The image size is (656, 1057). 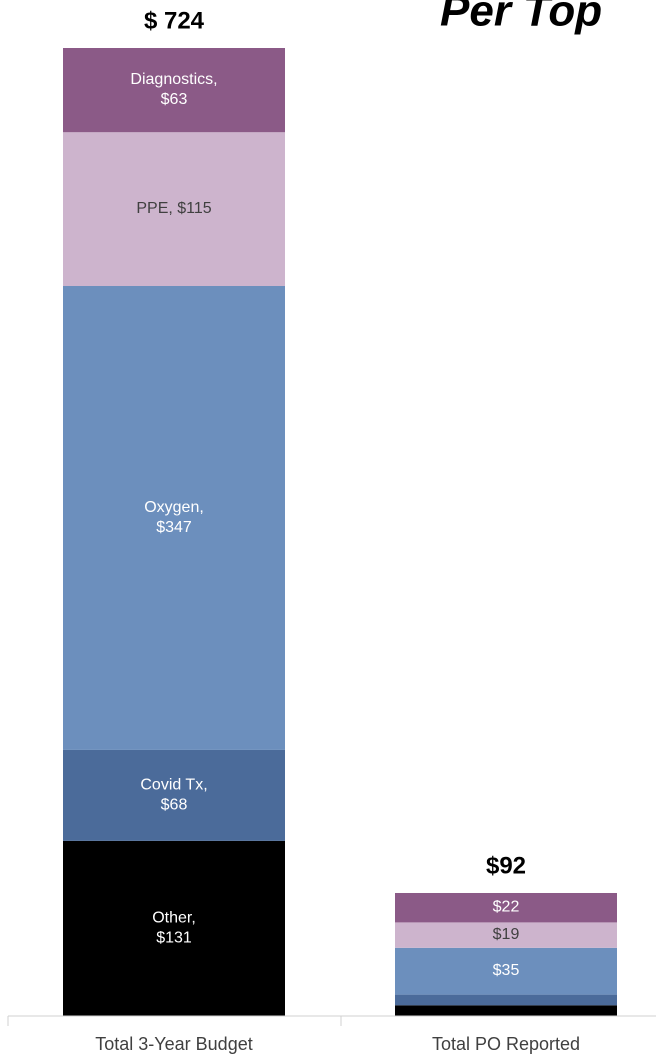 I want to click on value-label: $19, so click(x=506, y=934).